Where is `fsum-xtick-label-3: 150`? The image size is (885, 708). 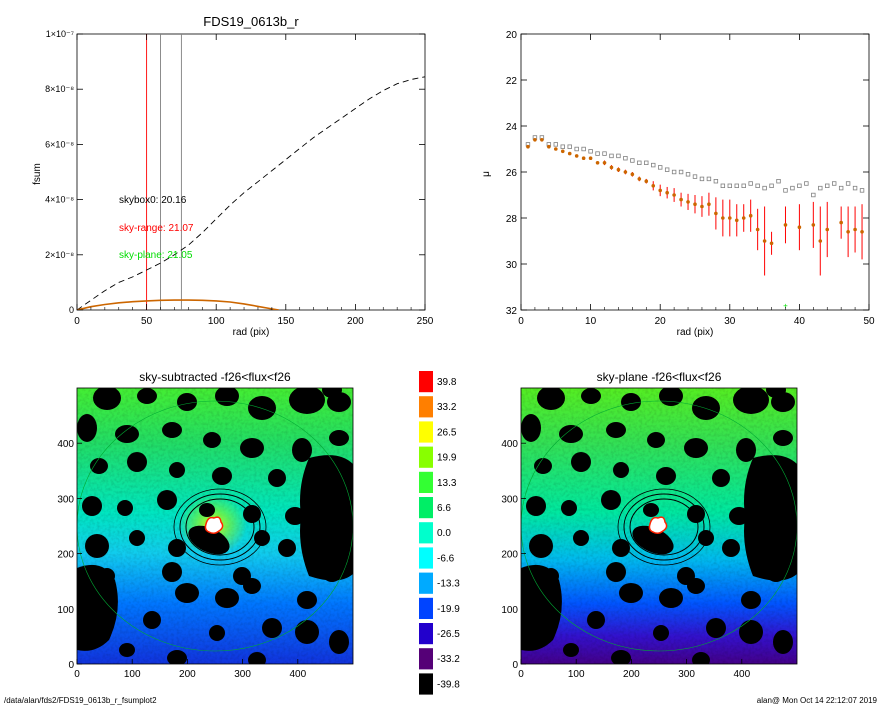
fsum-xtick-label-3: 150 is located at coordinates (285, 321).